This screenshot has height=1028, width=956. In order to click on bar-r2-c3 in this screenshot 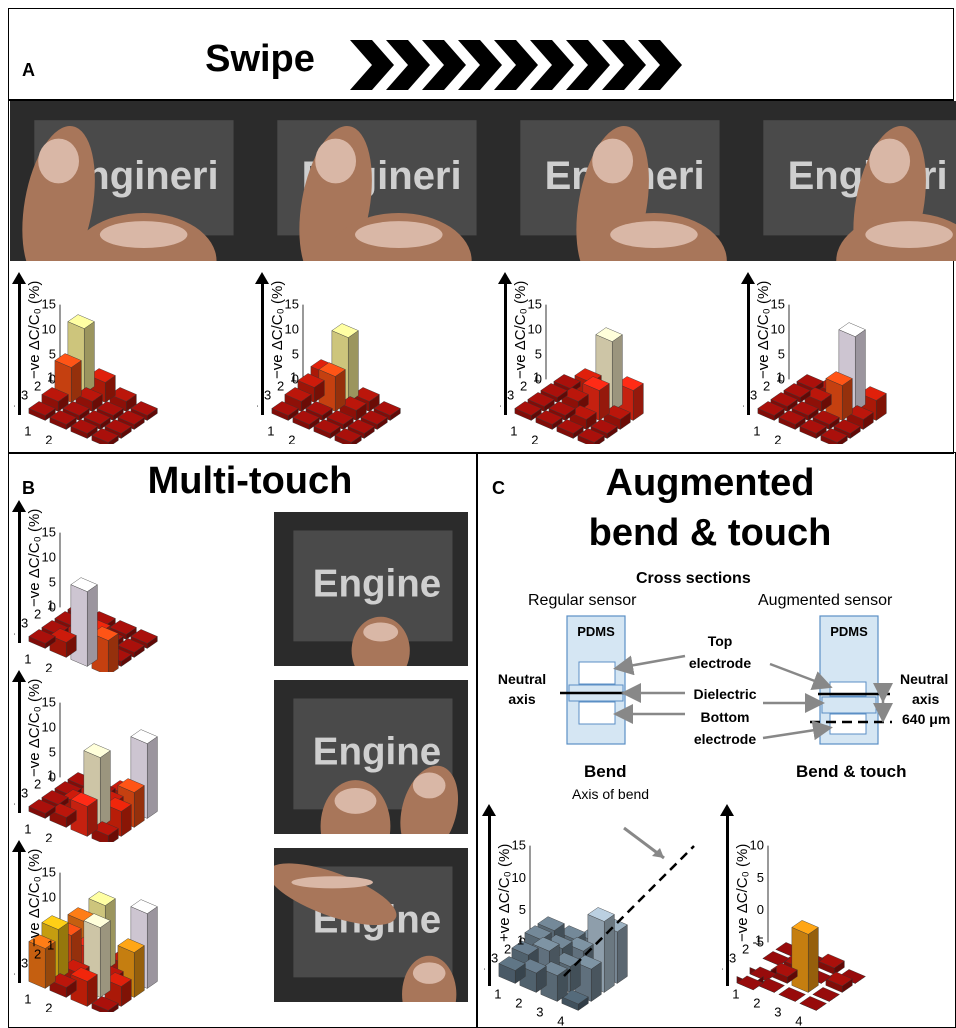, I will do `click(839, 396)`.